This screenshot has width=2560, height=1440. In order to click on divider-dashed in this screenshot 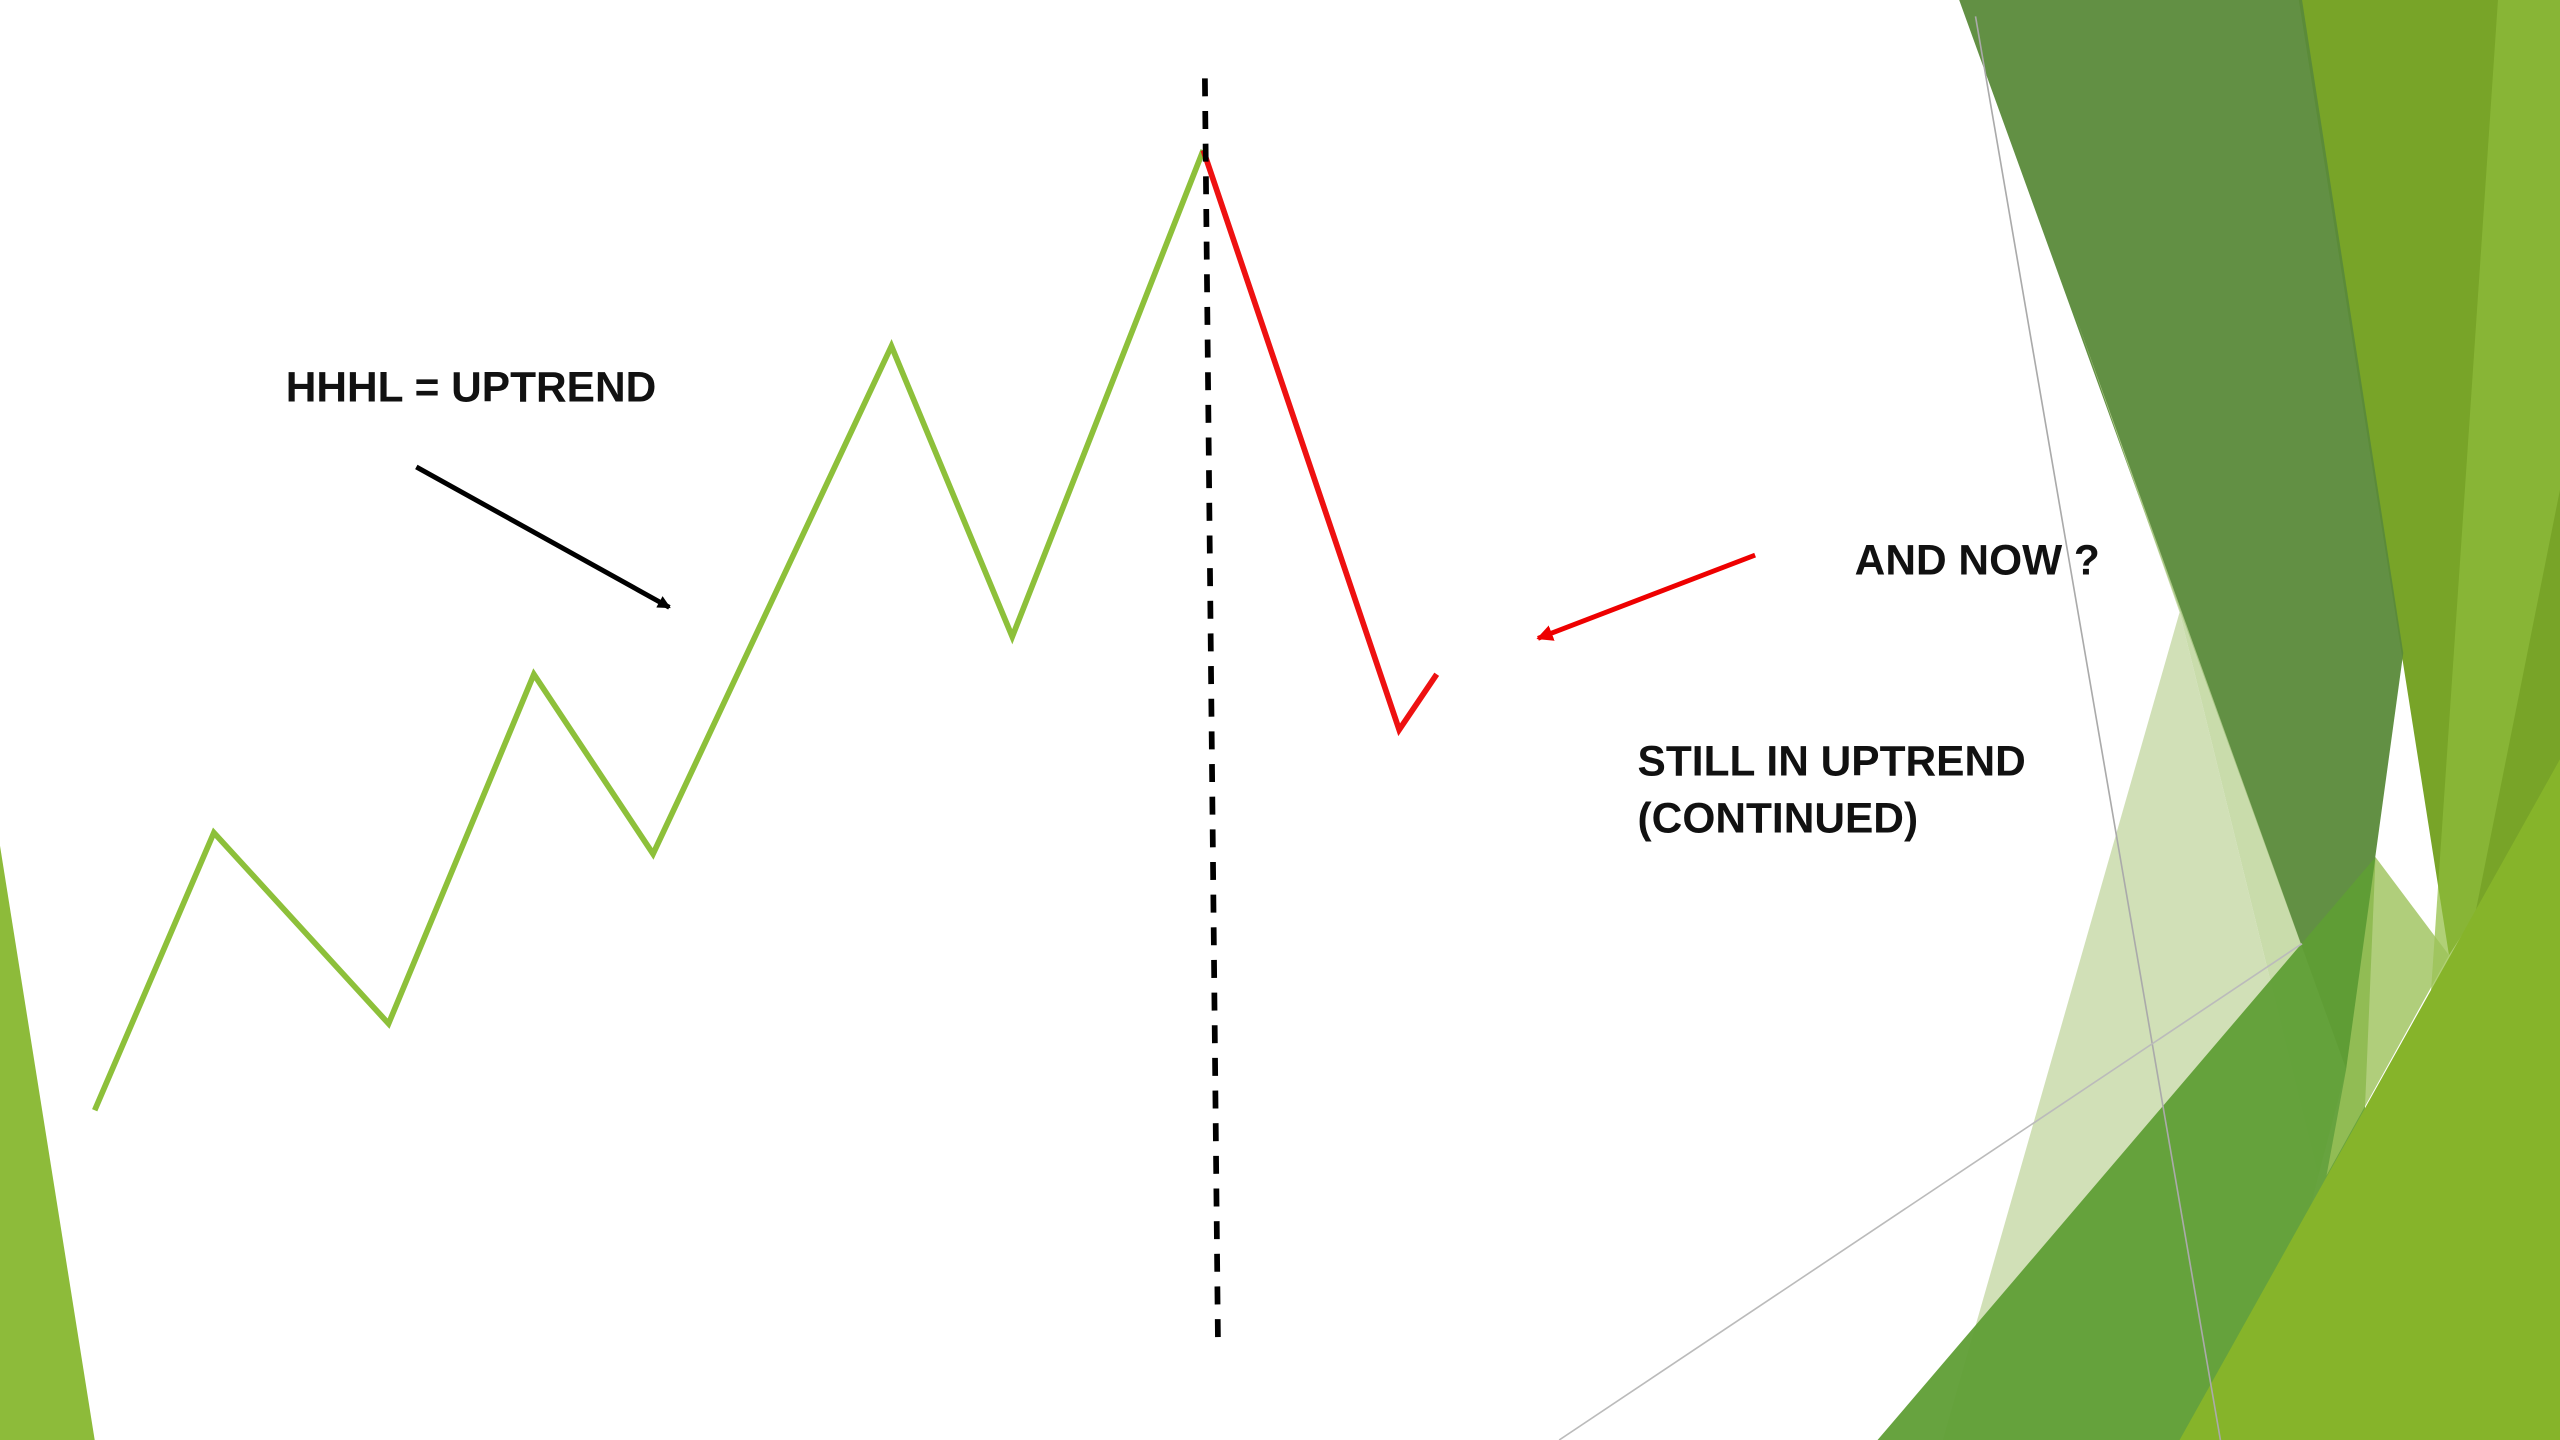, I will do `click(1211, 710)`.